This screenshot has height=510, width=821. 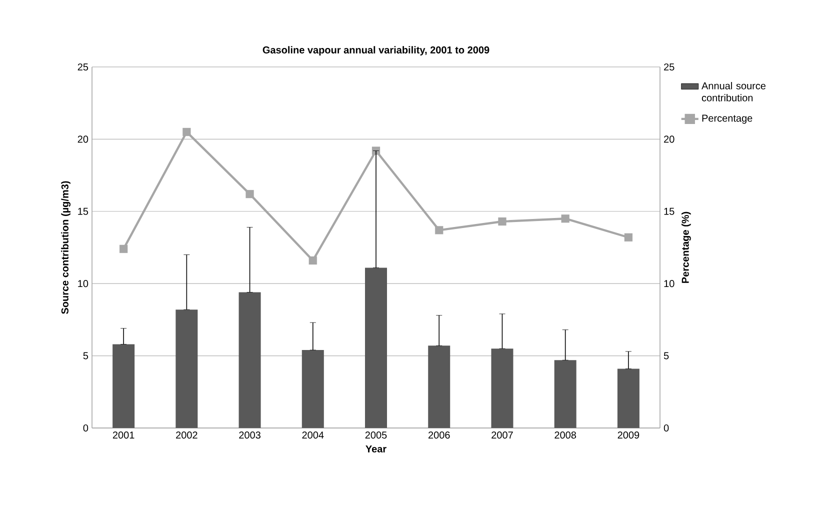 I want to click on y2-tick-label: 15, so click(x=669, y=211).